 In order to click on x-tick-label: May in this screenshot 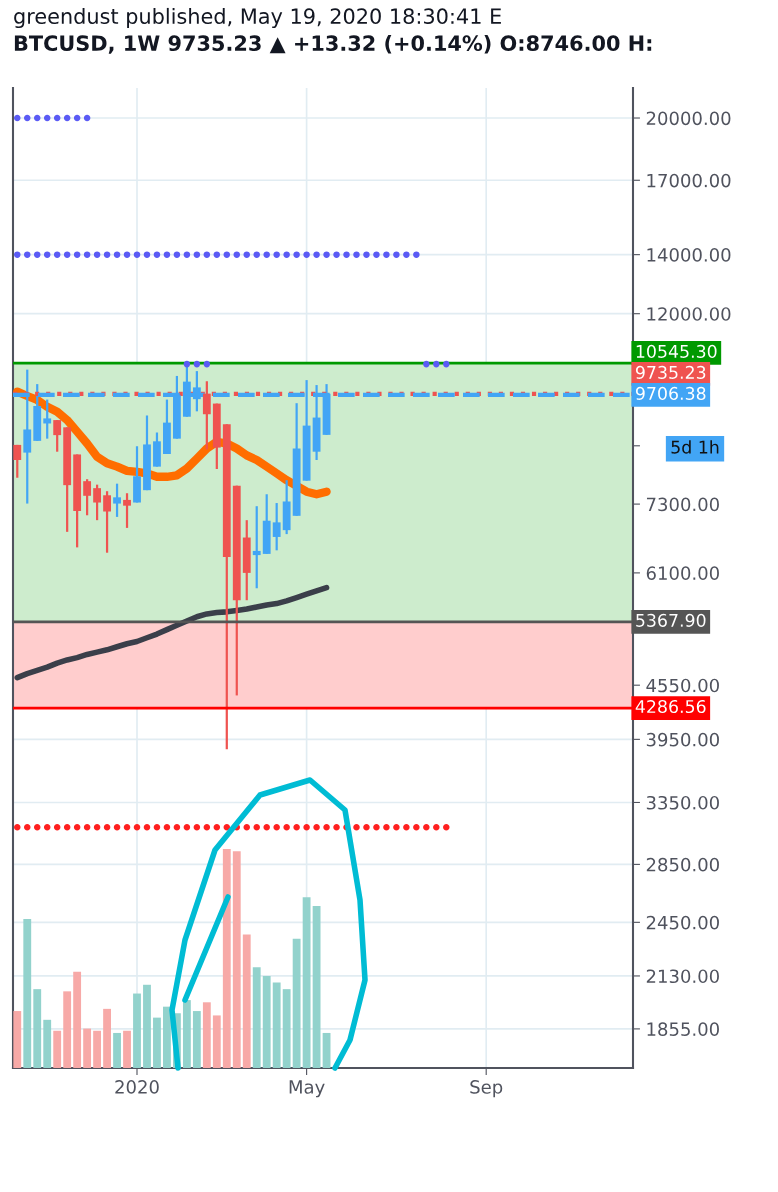, I will do `click(307, 1089)`.